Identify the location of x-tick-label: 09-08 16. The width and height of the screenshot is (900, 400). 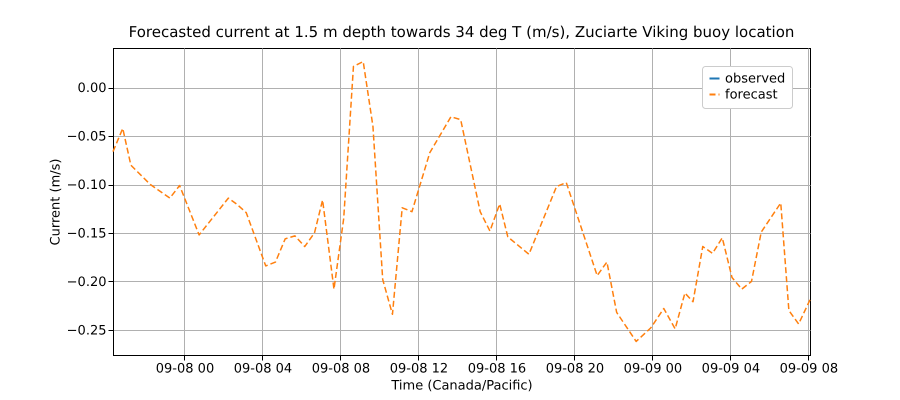
(497, 369).